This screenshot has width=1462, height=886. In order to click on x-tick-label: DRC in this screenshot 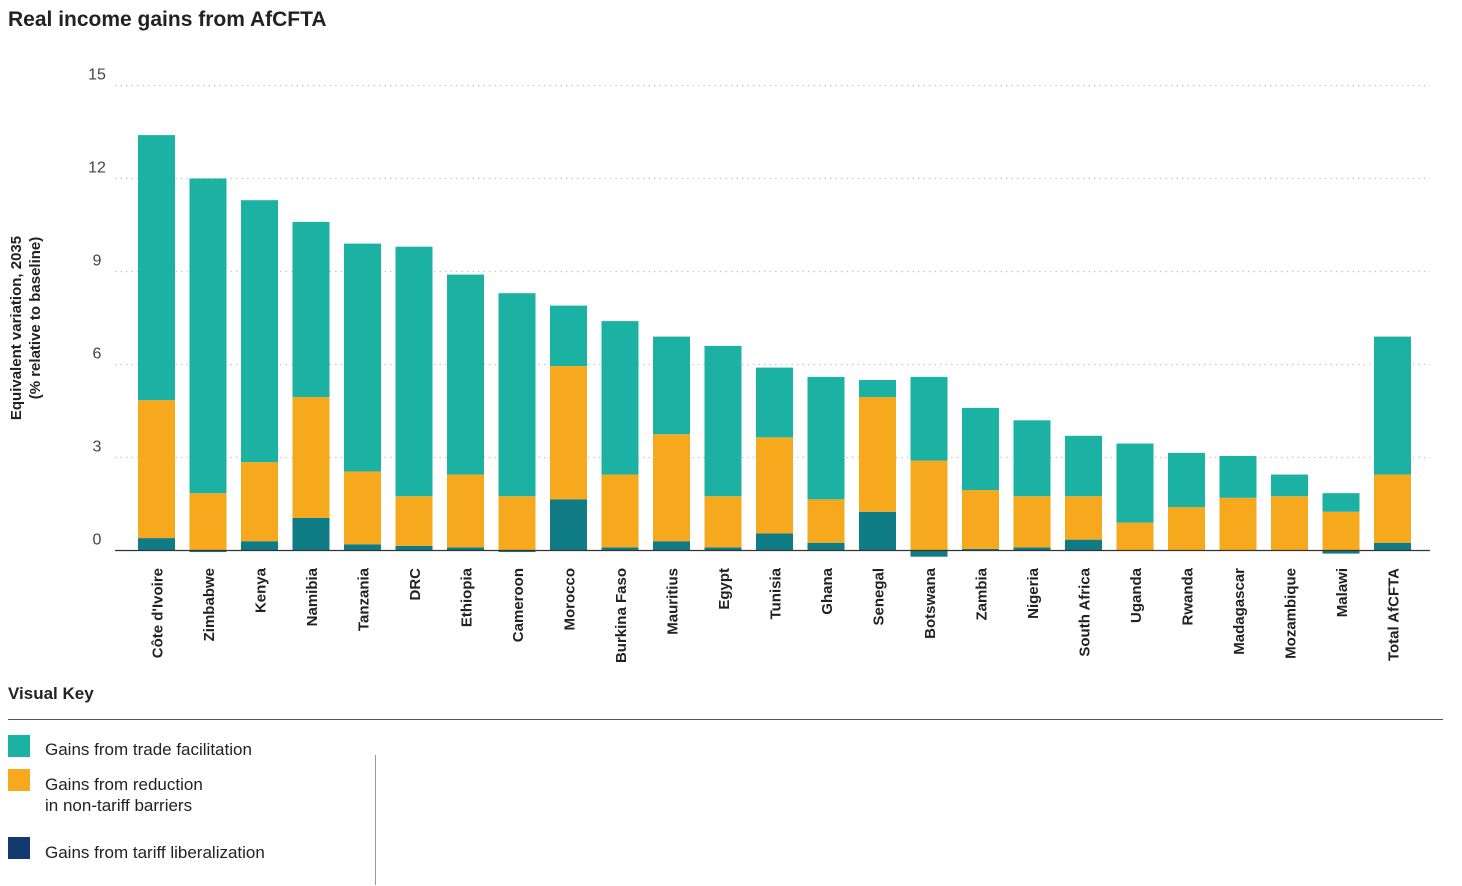, I will do `click(415, 584)`.